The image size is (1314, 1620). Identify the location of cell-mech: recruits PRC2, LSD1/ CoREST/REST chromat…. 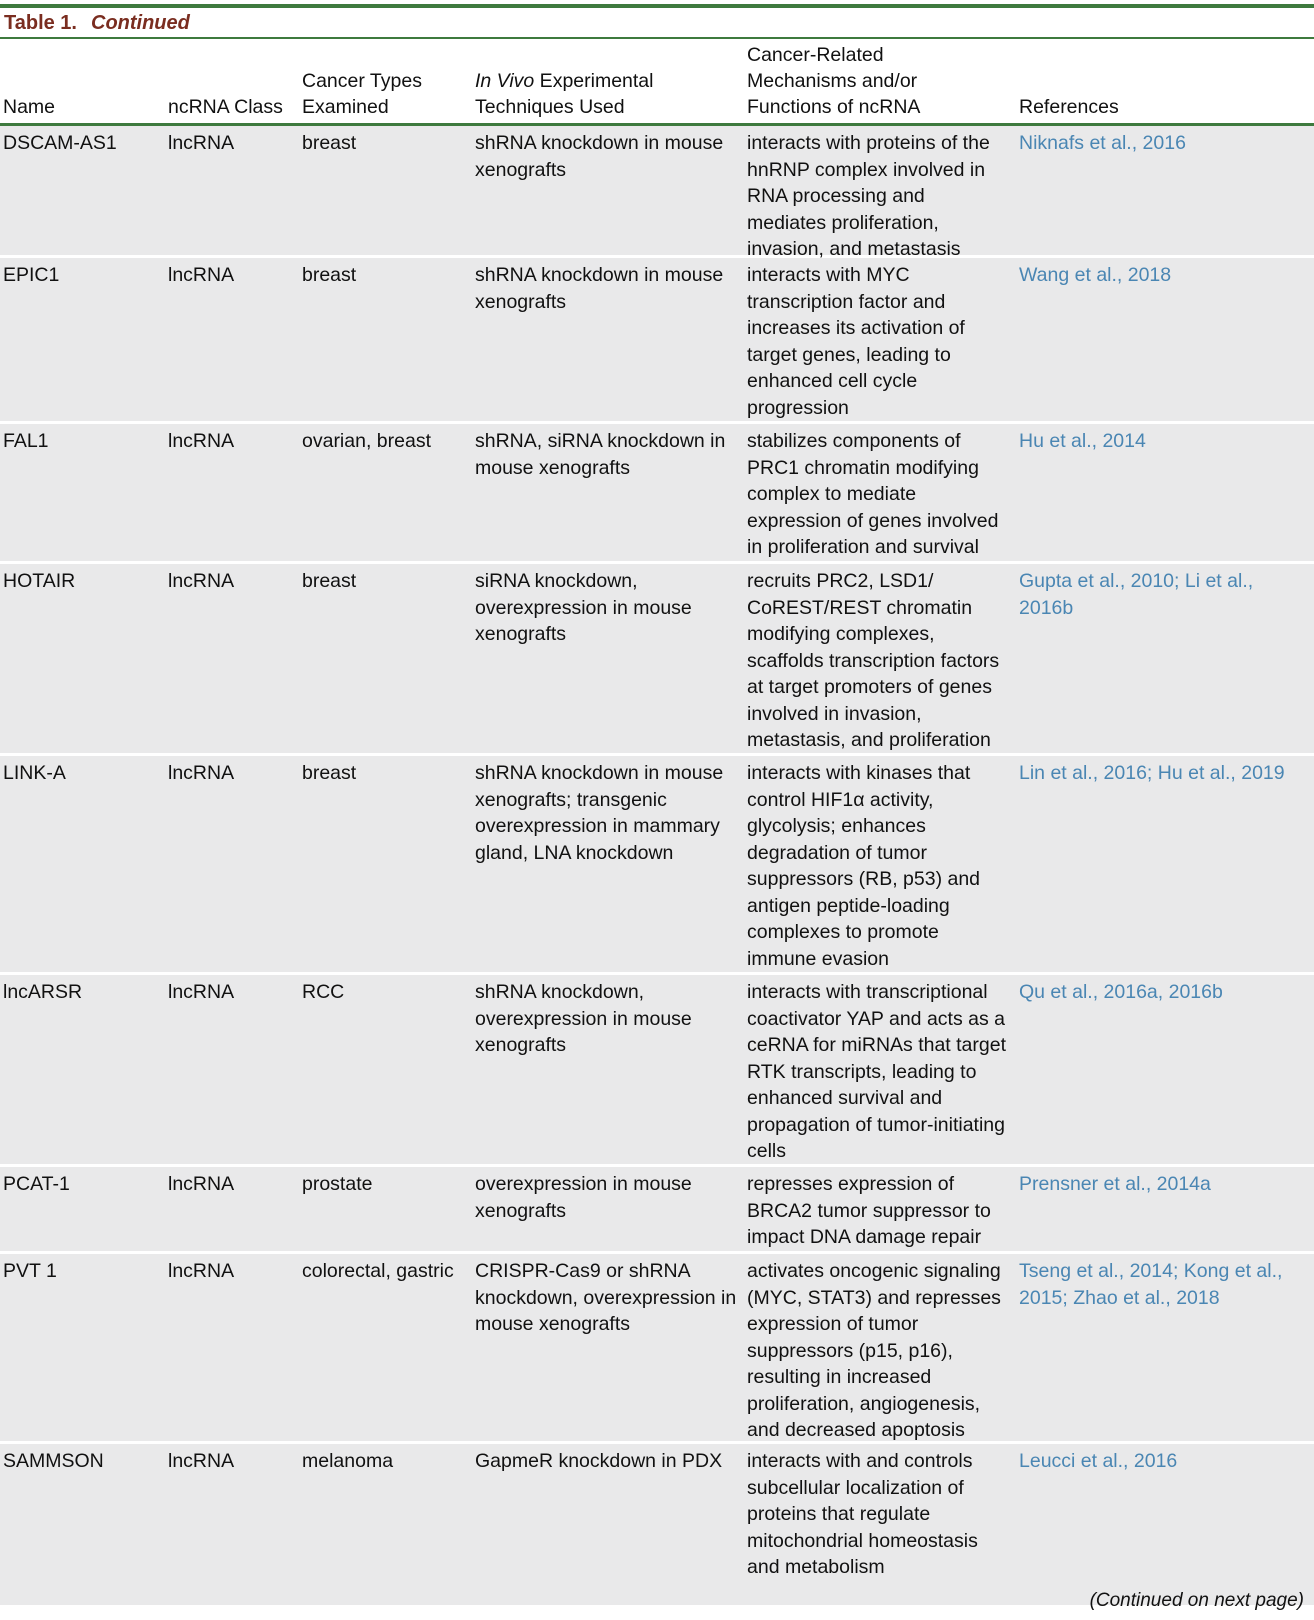
(873, 660).